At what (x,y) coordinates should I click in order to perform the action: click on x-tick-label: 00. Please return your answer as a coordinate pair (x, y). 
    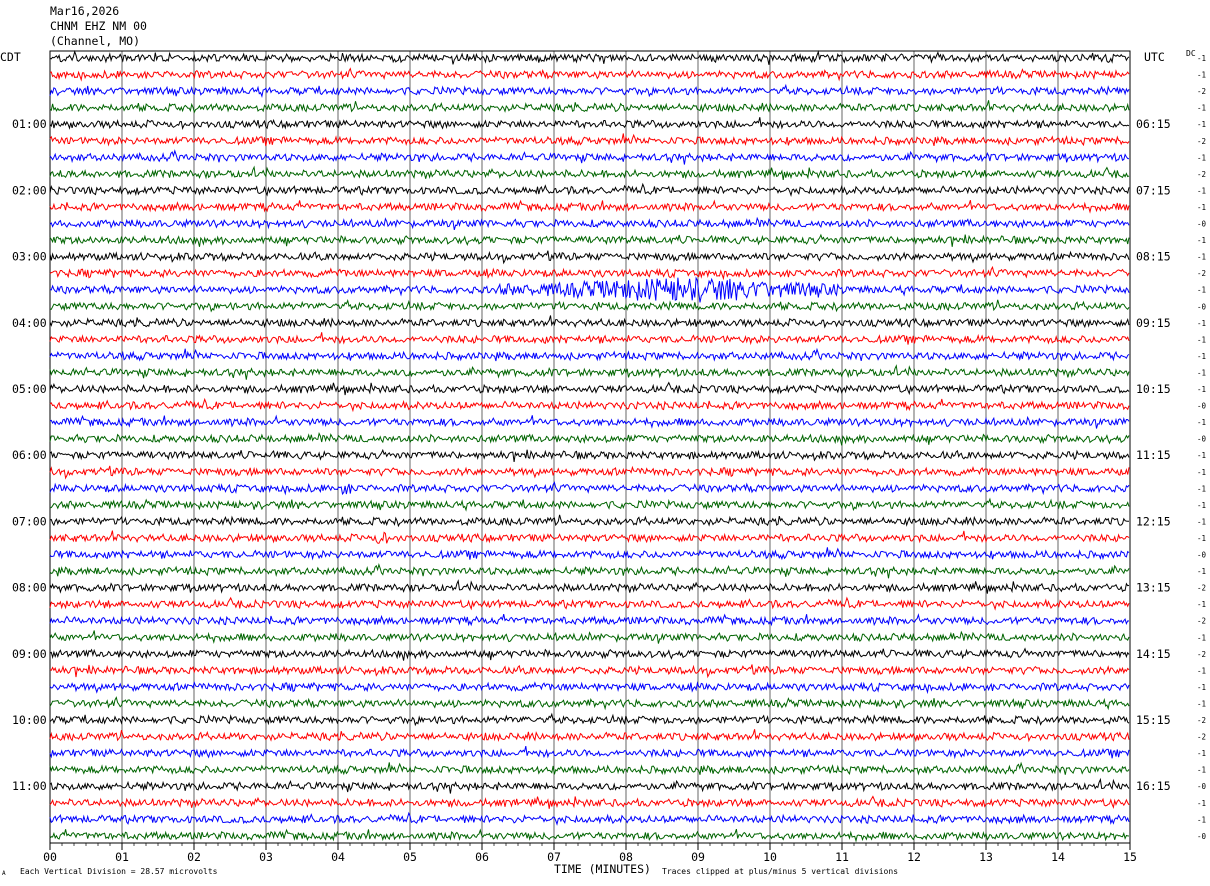
    Looking at the image, I should click on (50, 857).